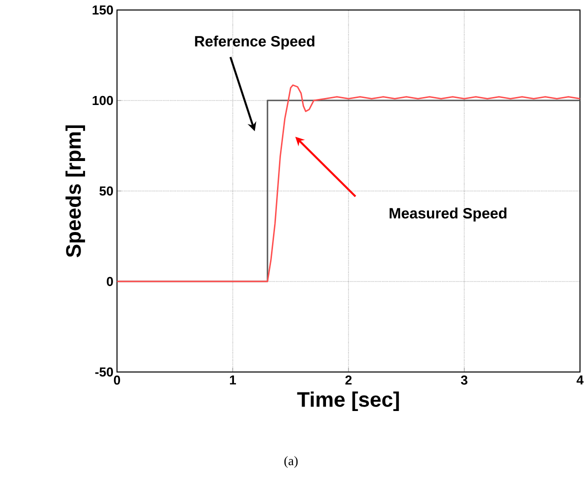 The width and height of the screenshot is (584, 483). What do you see at coordinates (348, 380) in the screenshot?
I see `x-tick-label: 2` at bounding box center [348, 380].